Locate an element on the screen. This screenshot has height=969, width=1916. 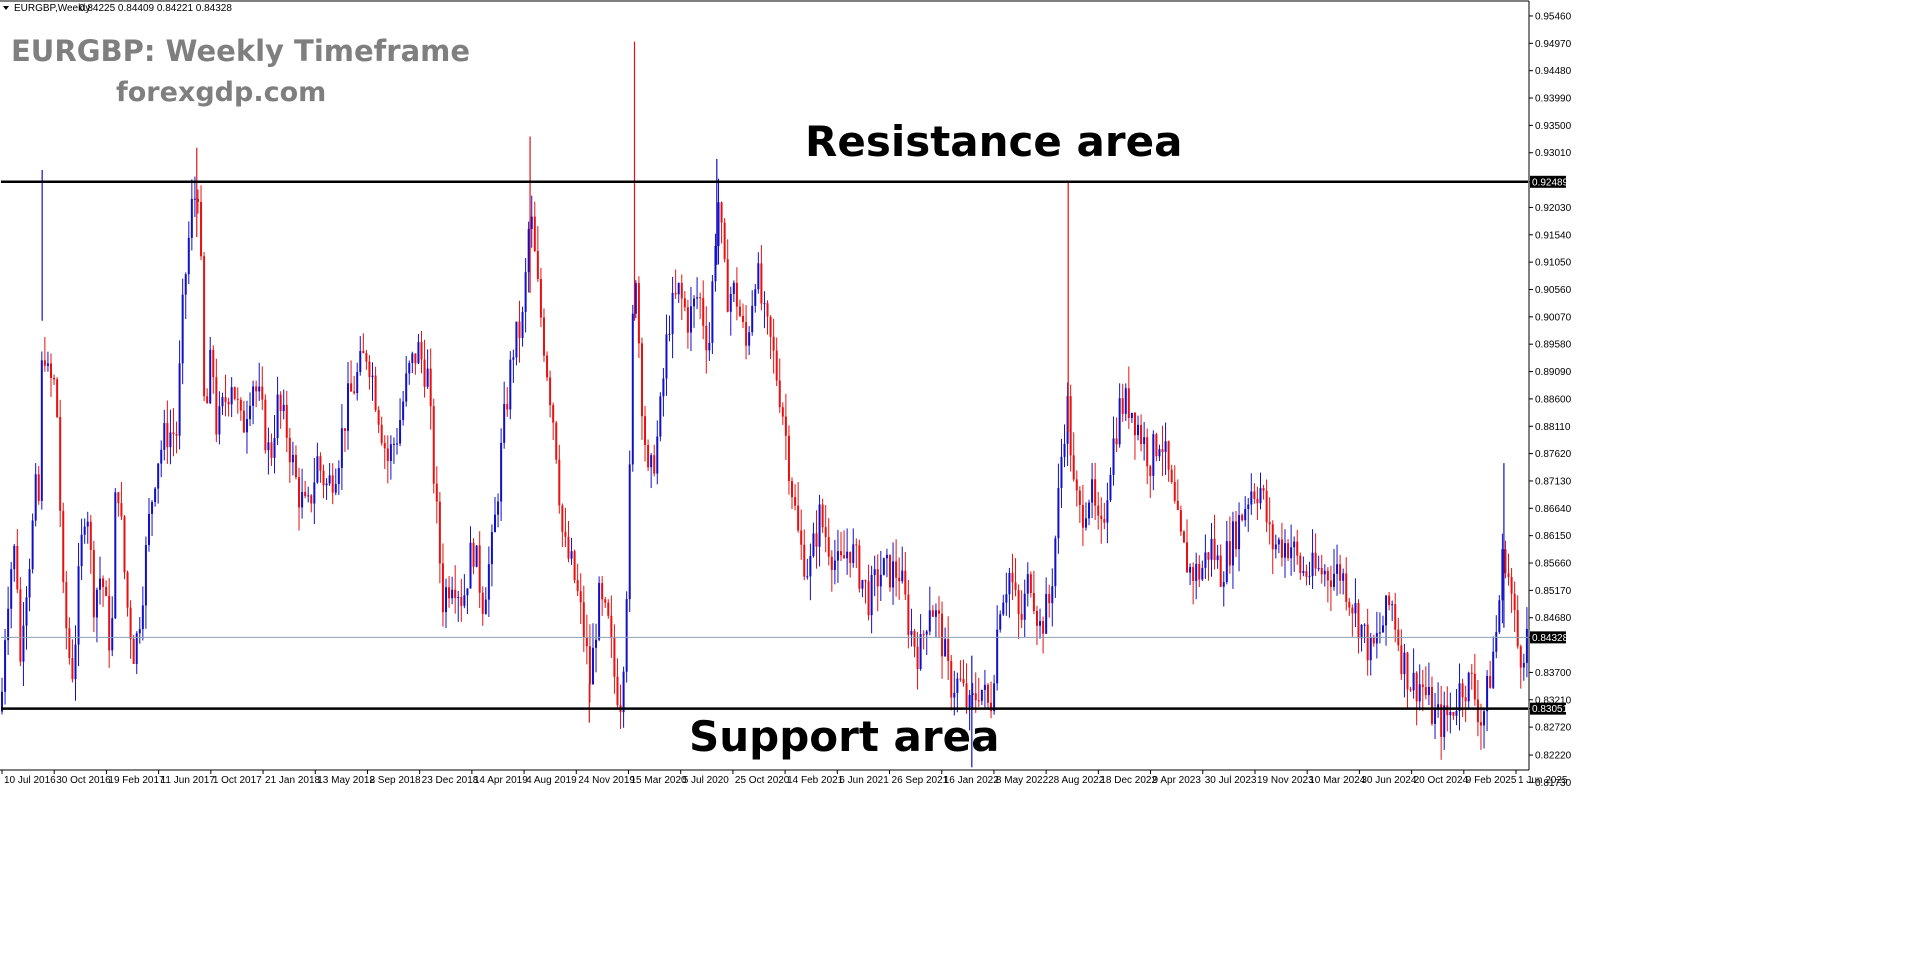
time-tick-label: 1 Jun 2025 is located at coordinates (1543, 780).